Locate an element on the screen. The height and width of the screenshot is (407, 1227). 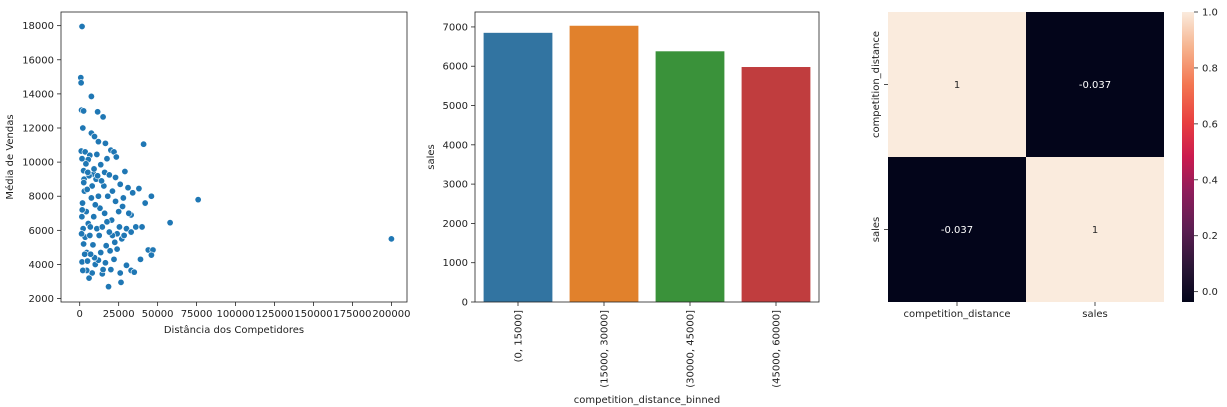
bar-x-label: competition_distance_binned is located at coordinates (647, 400).